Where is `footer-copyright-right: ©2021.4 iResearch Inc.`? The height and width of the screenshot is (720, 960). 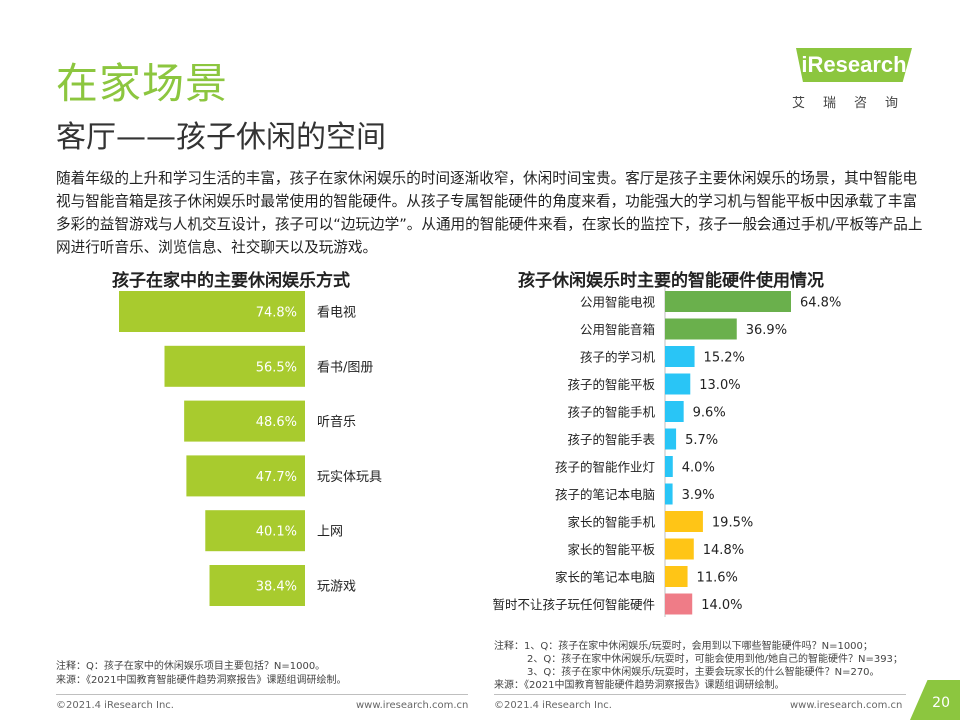 footer-copyright-right: ©2021.4 iResearch Inc. is located at coordinates (553, 705).